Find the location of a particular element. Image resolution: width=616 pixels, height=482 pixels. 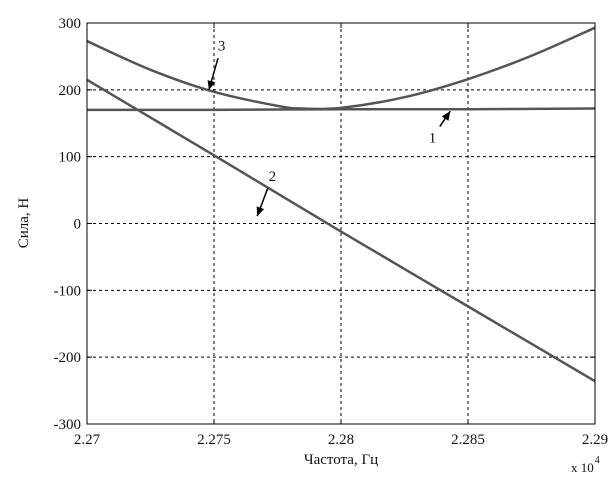

y-tick-label: -300 is located at coordinates (68, 425).